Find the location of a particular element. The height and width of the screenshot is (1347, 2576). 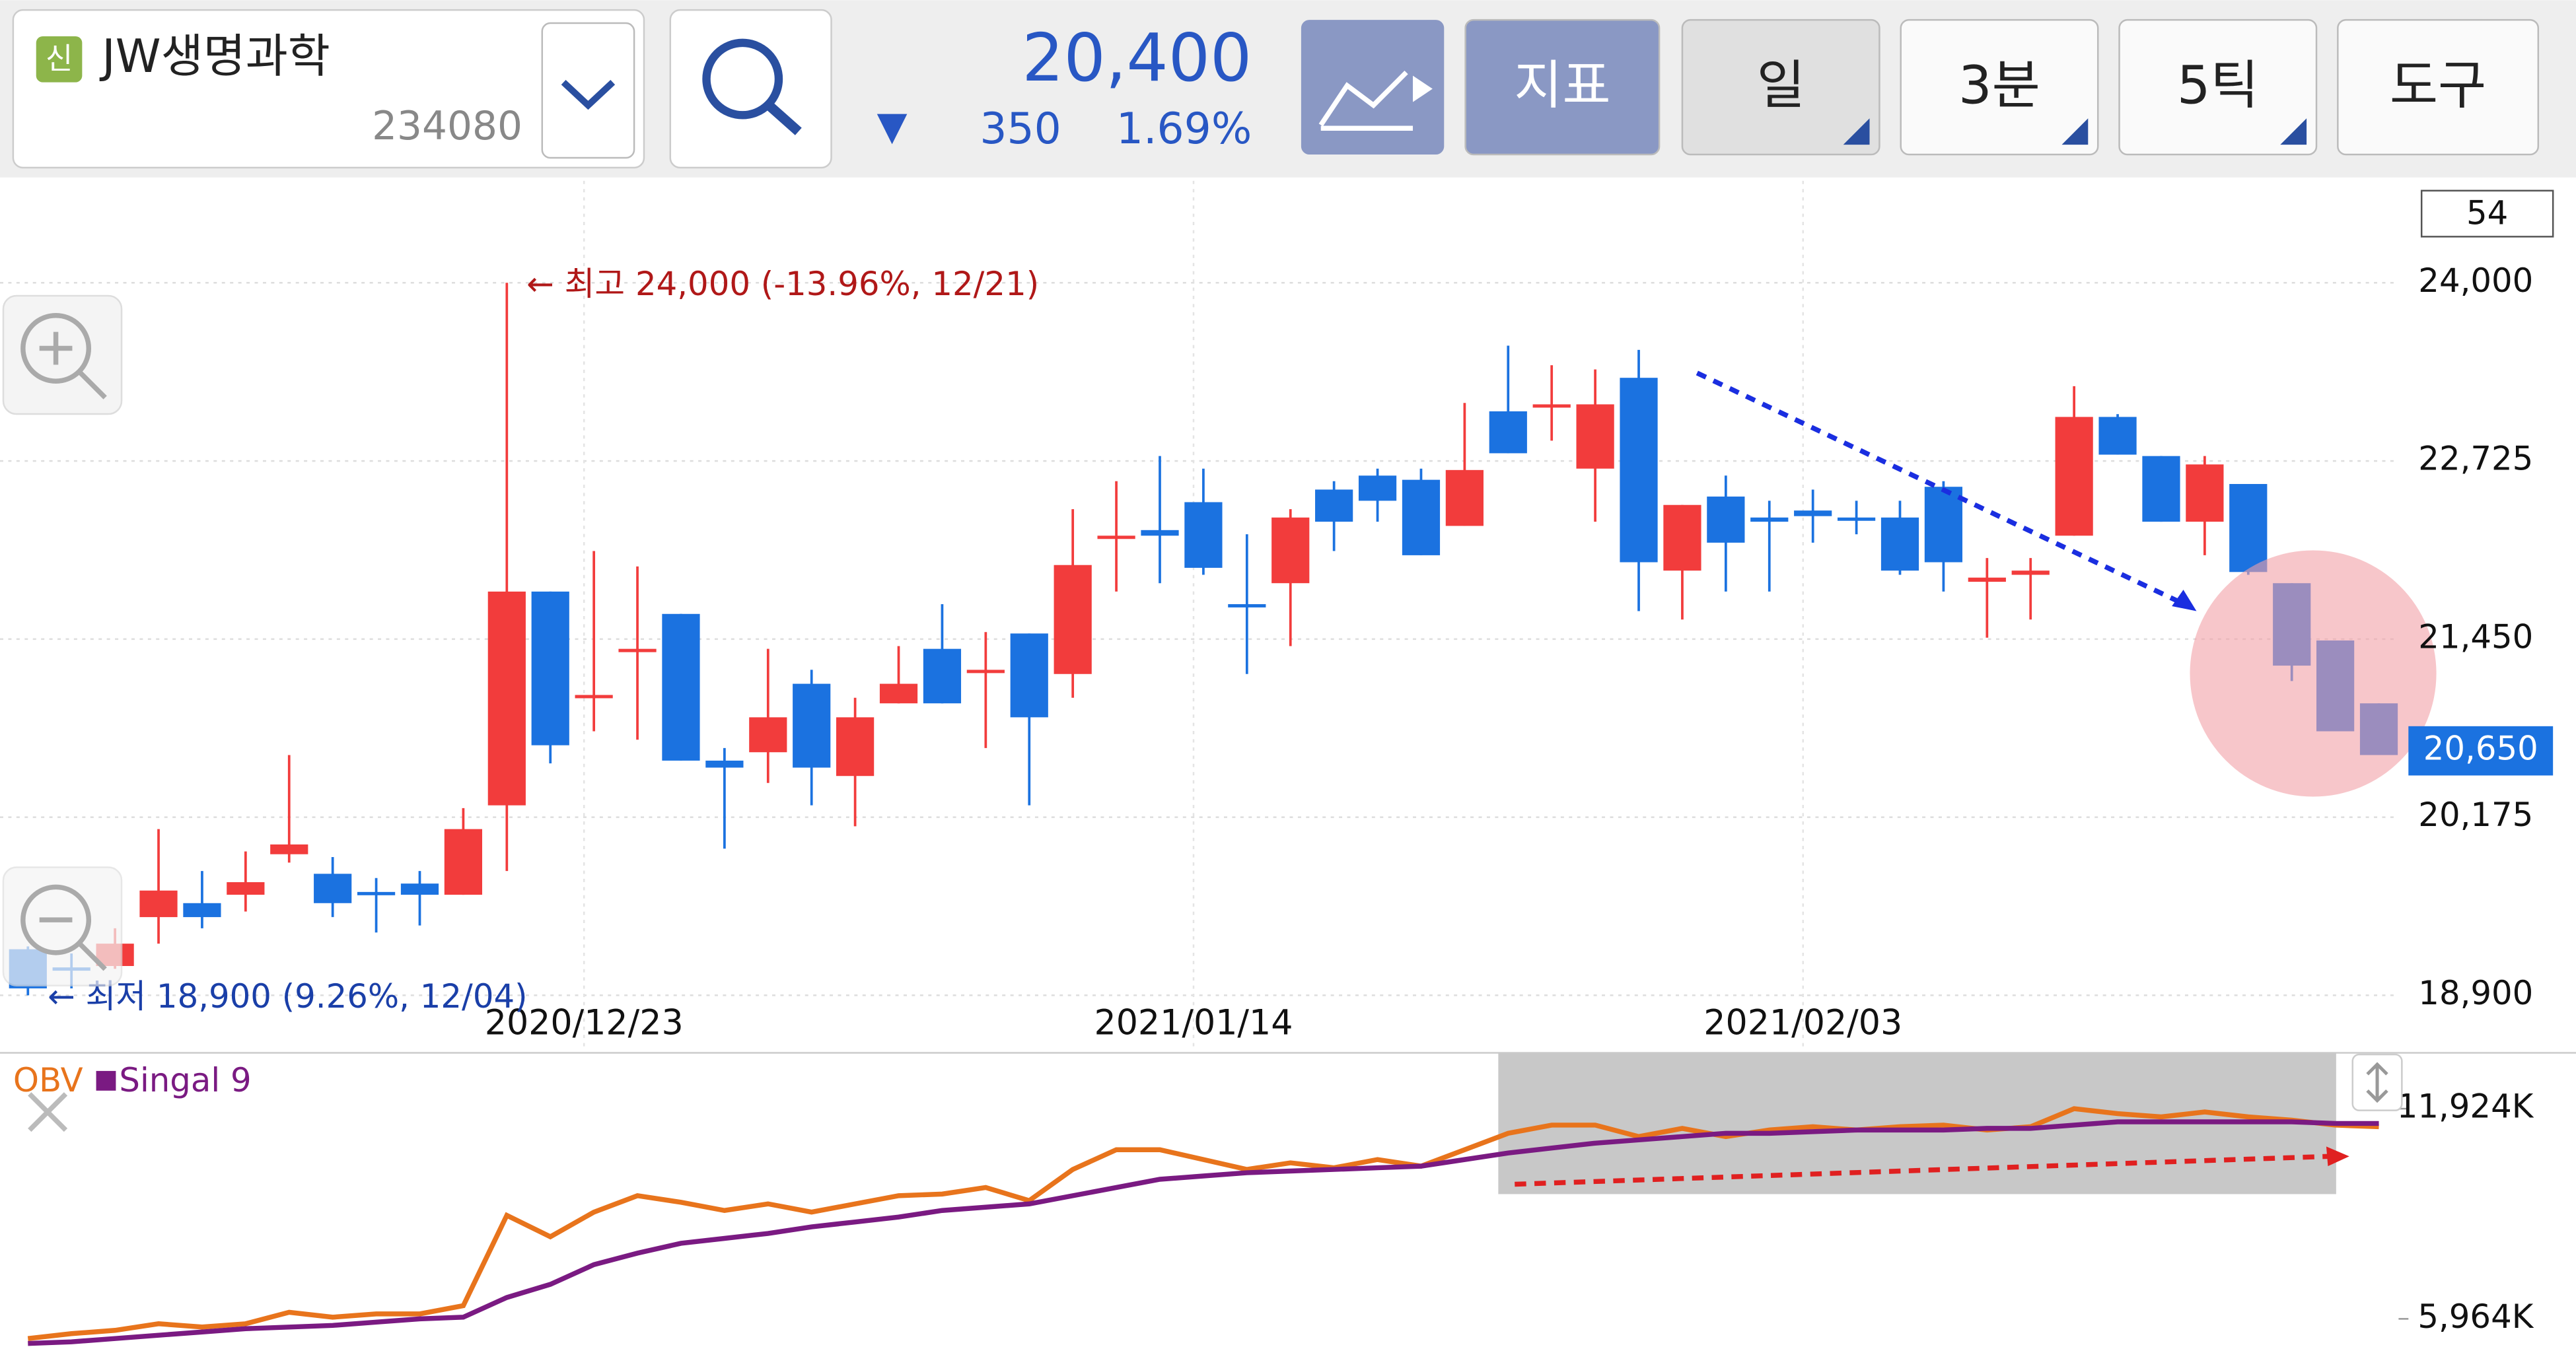

badge-bg is located at coordinates (60, 59).